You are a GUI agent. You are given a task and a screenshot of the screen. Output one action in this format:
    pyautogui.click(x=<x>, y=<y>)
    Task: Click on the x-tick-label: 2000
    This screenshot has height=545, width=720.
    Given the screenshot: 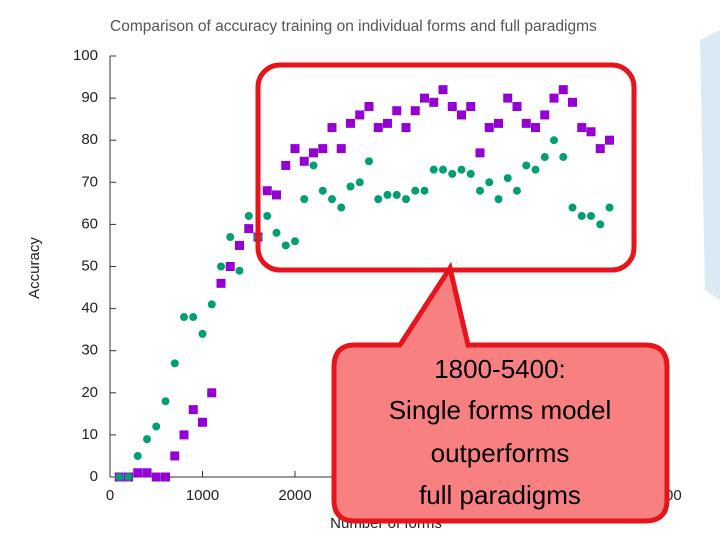 What is the action you would take?
    pyautogui.click(x=294, y=495)
    